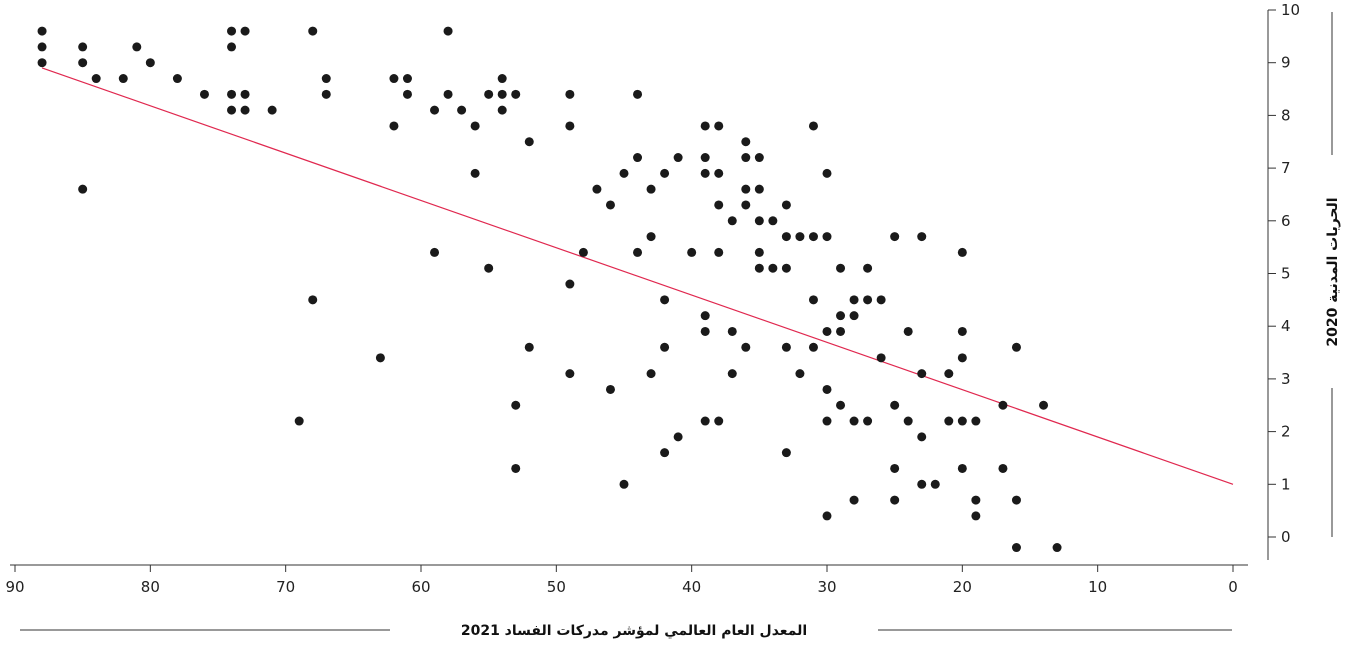 The height and width of the screenshot is (645, 1360). What do you see at coordinates (1286, 484) in the screenshot?
I see `y-tick-label: 1` at bounding box center [1286, 484].